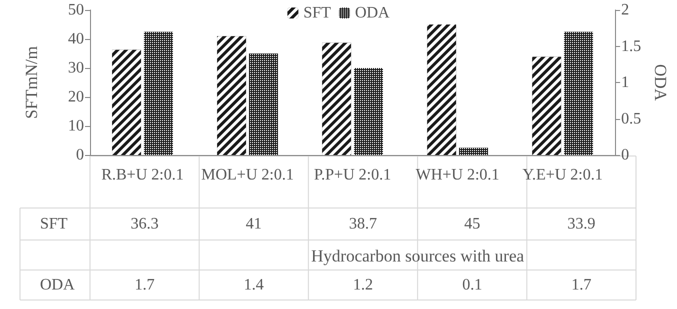 This screenshot has height=309, width=677. I want to click on x-axis-title: Hydrocarbon sources with urea, so click(417, 256).